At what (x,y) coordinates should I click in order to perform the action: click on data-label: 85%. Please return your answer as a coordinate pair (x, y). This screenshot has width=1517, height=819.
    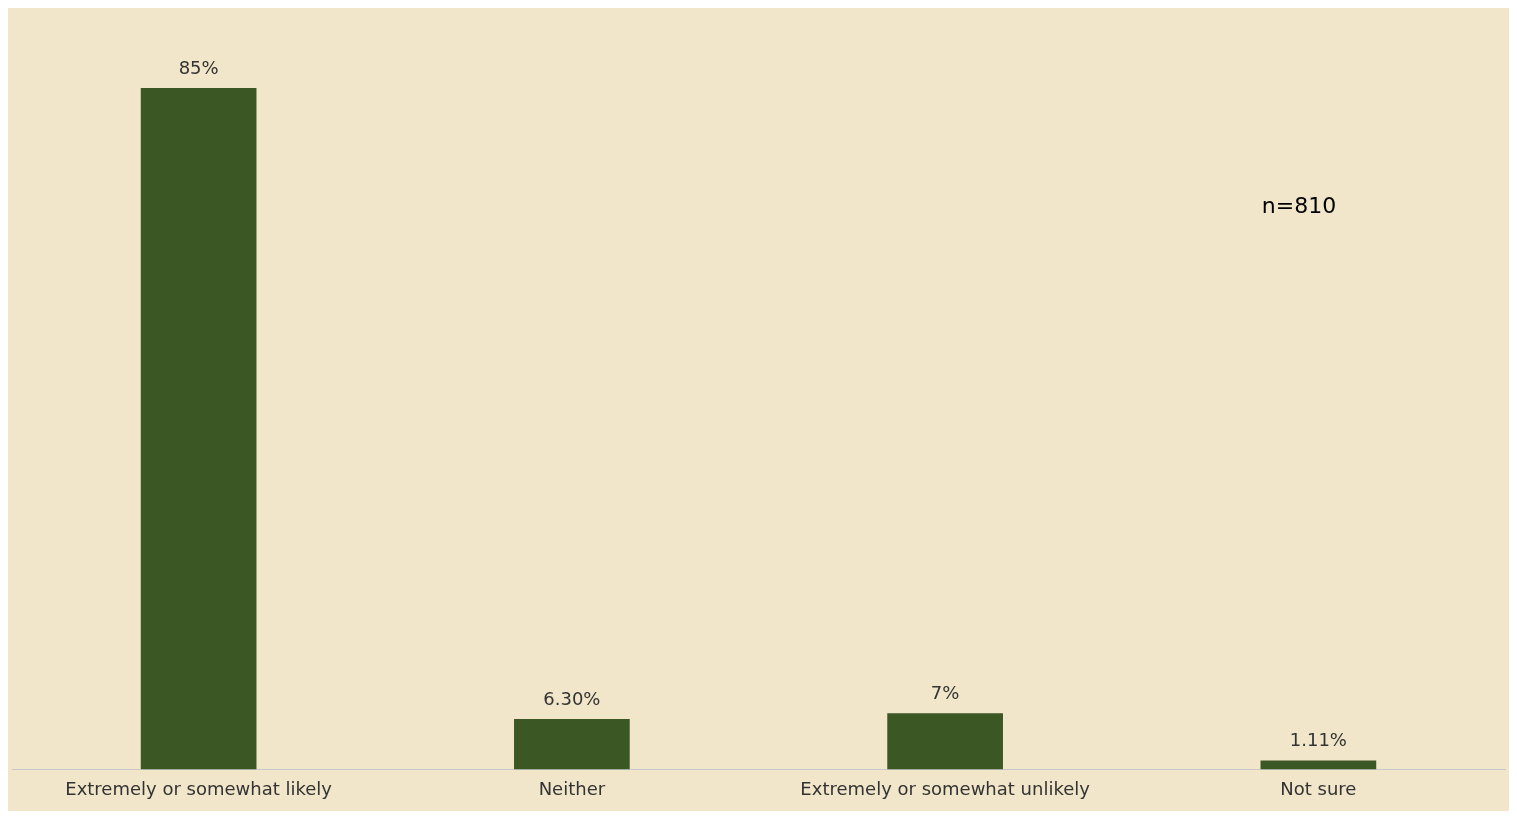
    Looking at the image, I should click on (198, 67).